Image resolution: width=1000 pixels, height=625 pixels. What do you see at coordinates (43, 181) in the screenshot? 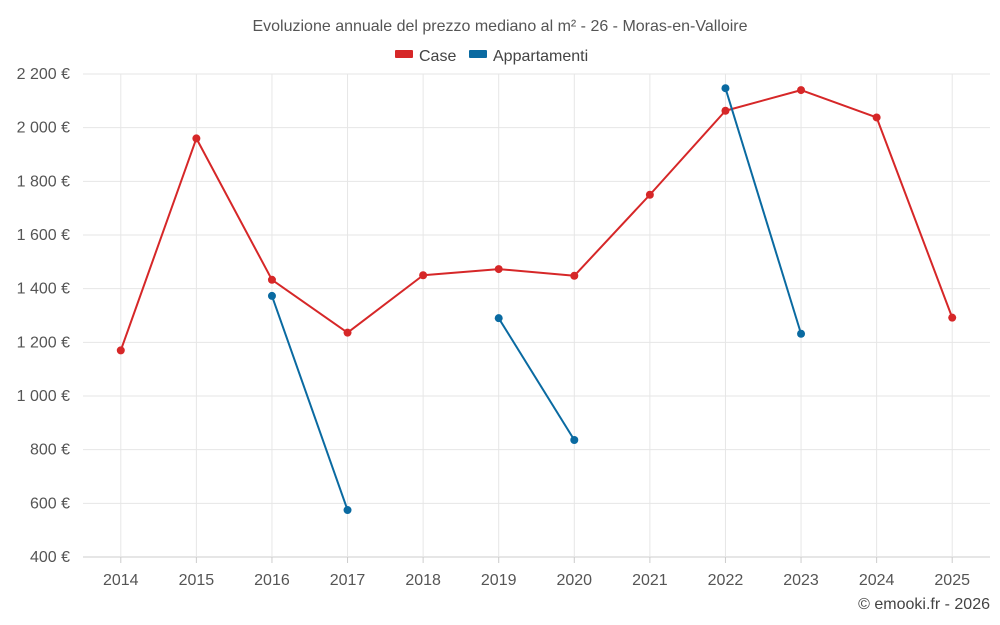
I see `y-tick-label: 1 800 €` at bounding box center [43, 181].